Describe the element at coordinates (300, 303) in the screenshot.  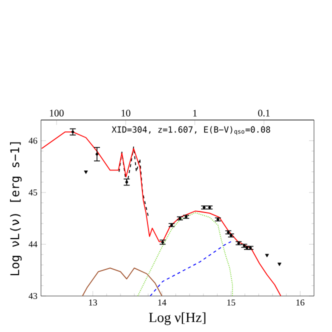
I see `x-tick-label: 16` at that location.